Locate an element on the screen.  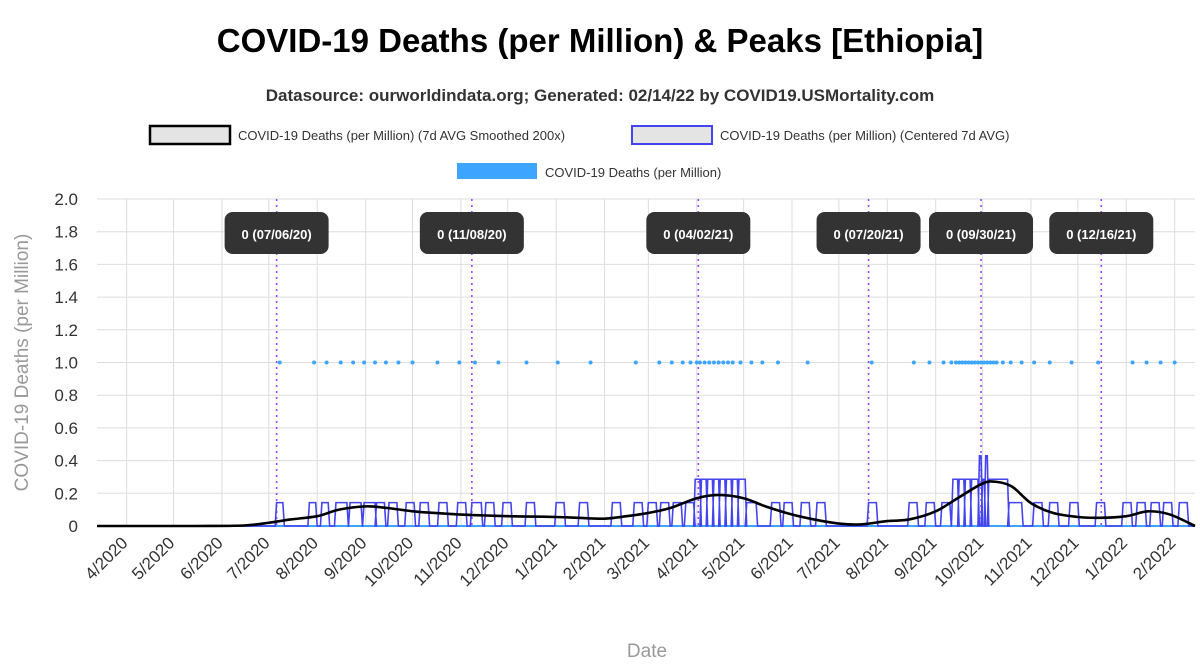
x-tick-label: 11/2021 is located at coordinates (1008, 561).